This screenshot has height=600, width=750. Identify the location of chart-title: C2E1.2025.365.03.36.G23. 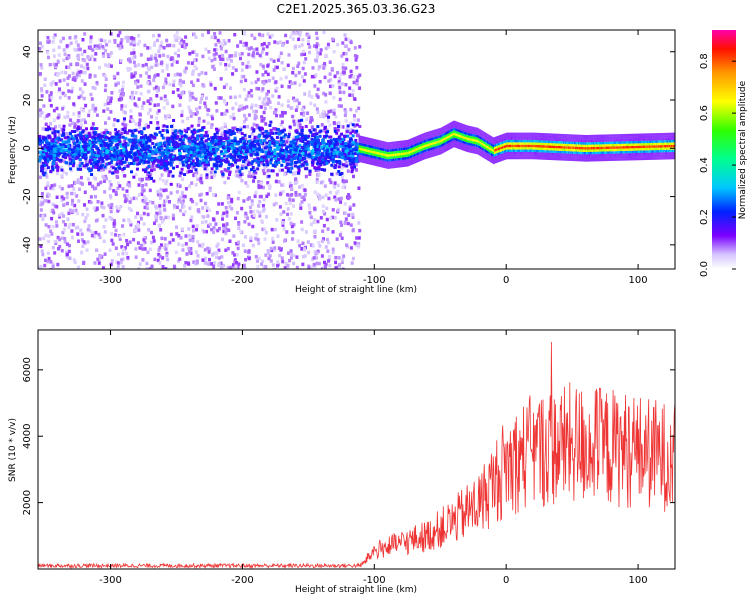
(356, 9).